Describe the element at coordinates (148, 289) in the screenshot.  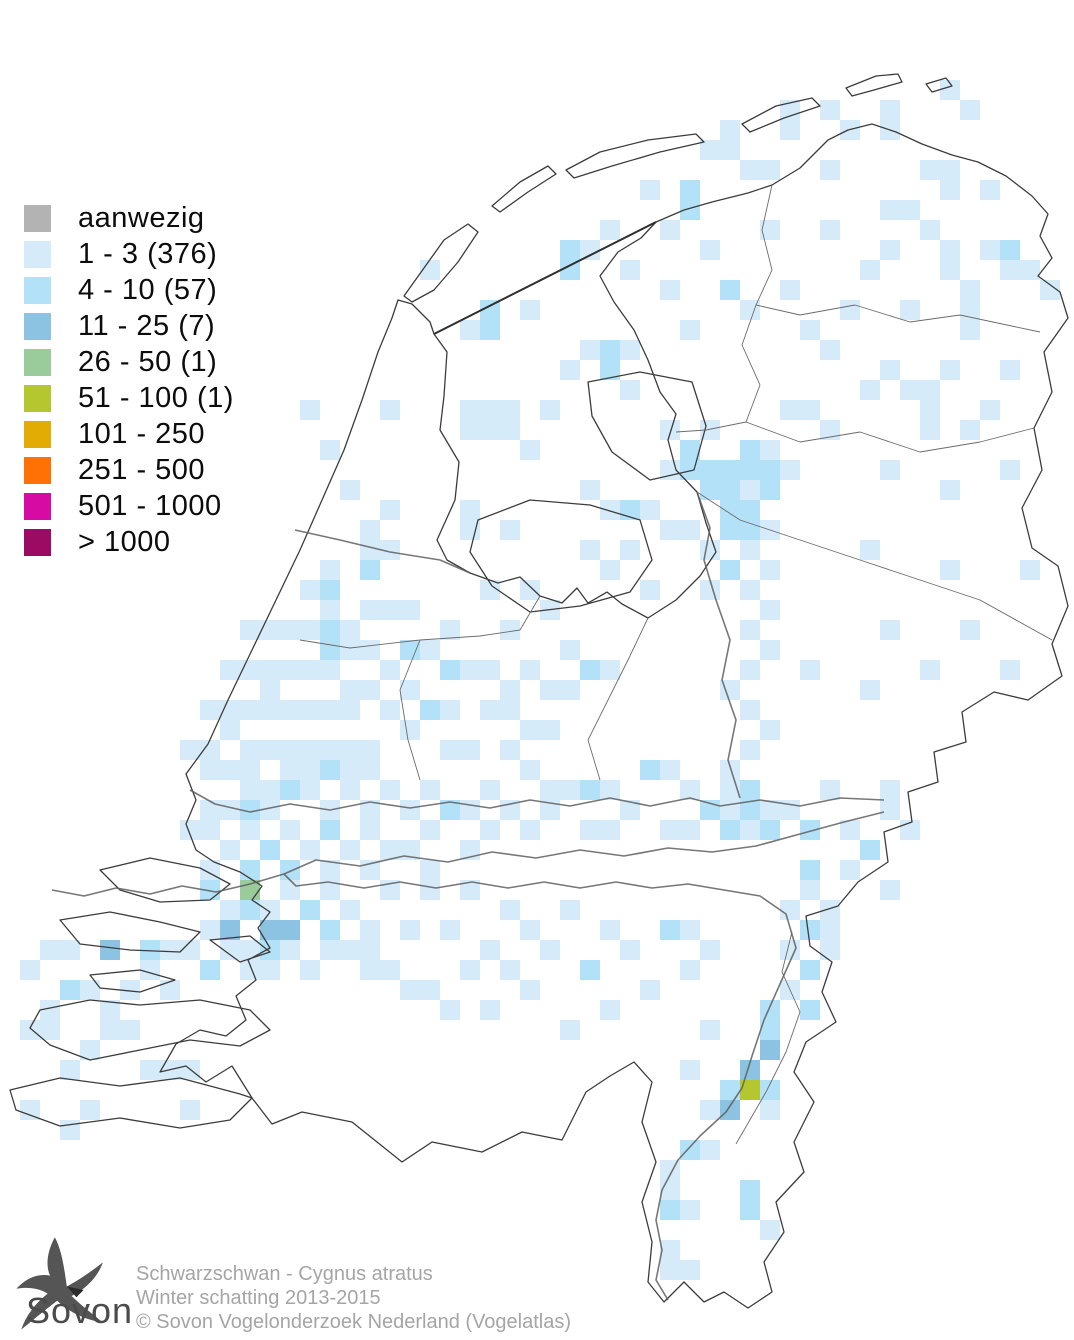
I see `legend-label: 4 - 10 (57)` at that location.